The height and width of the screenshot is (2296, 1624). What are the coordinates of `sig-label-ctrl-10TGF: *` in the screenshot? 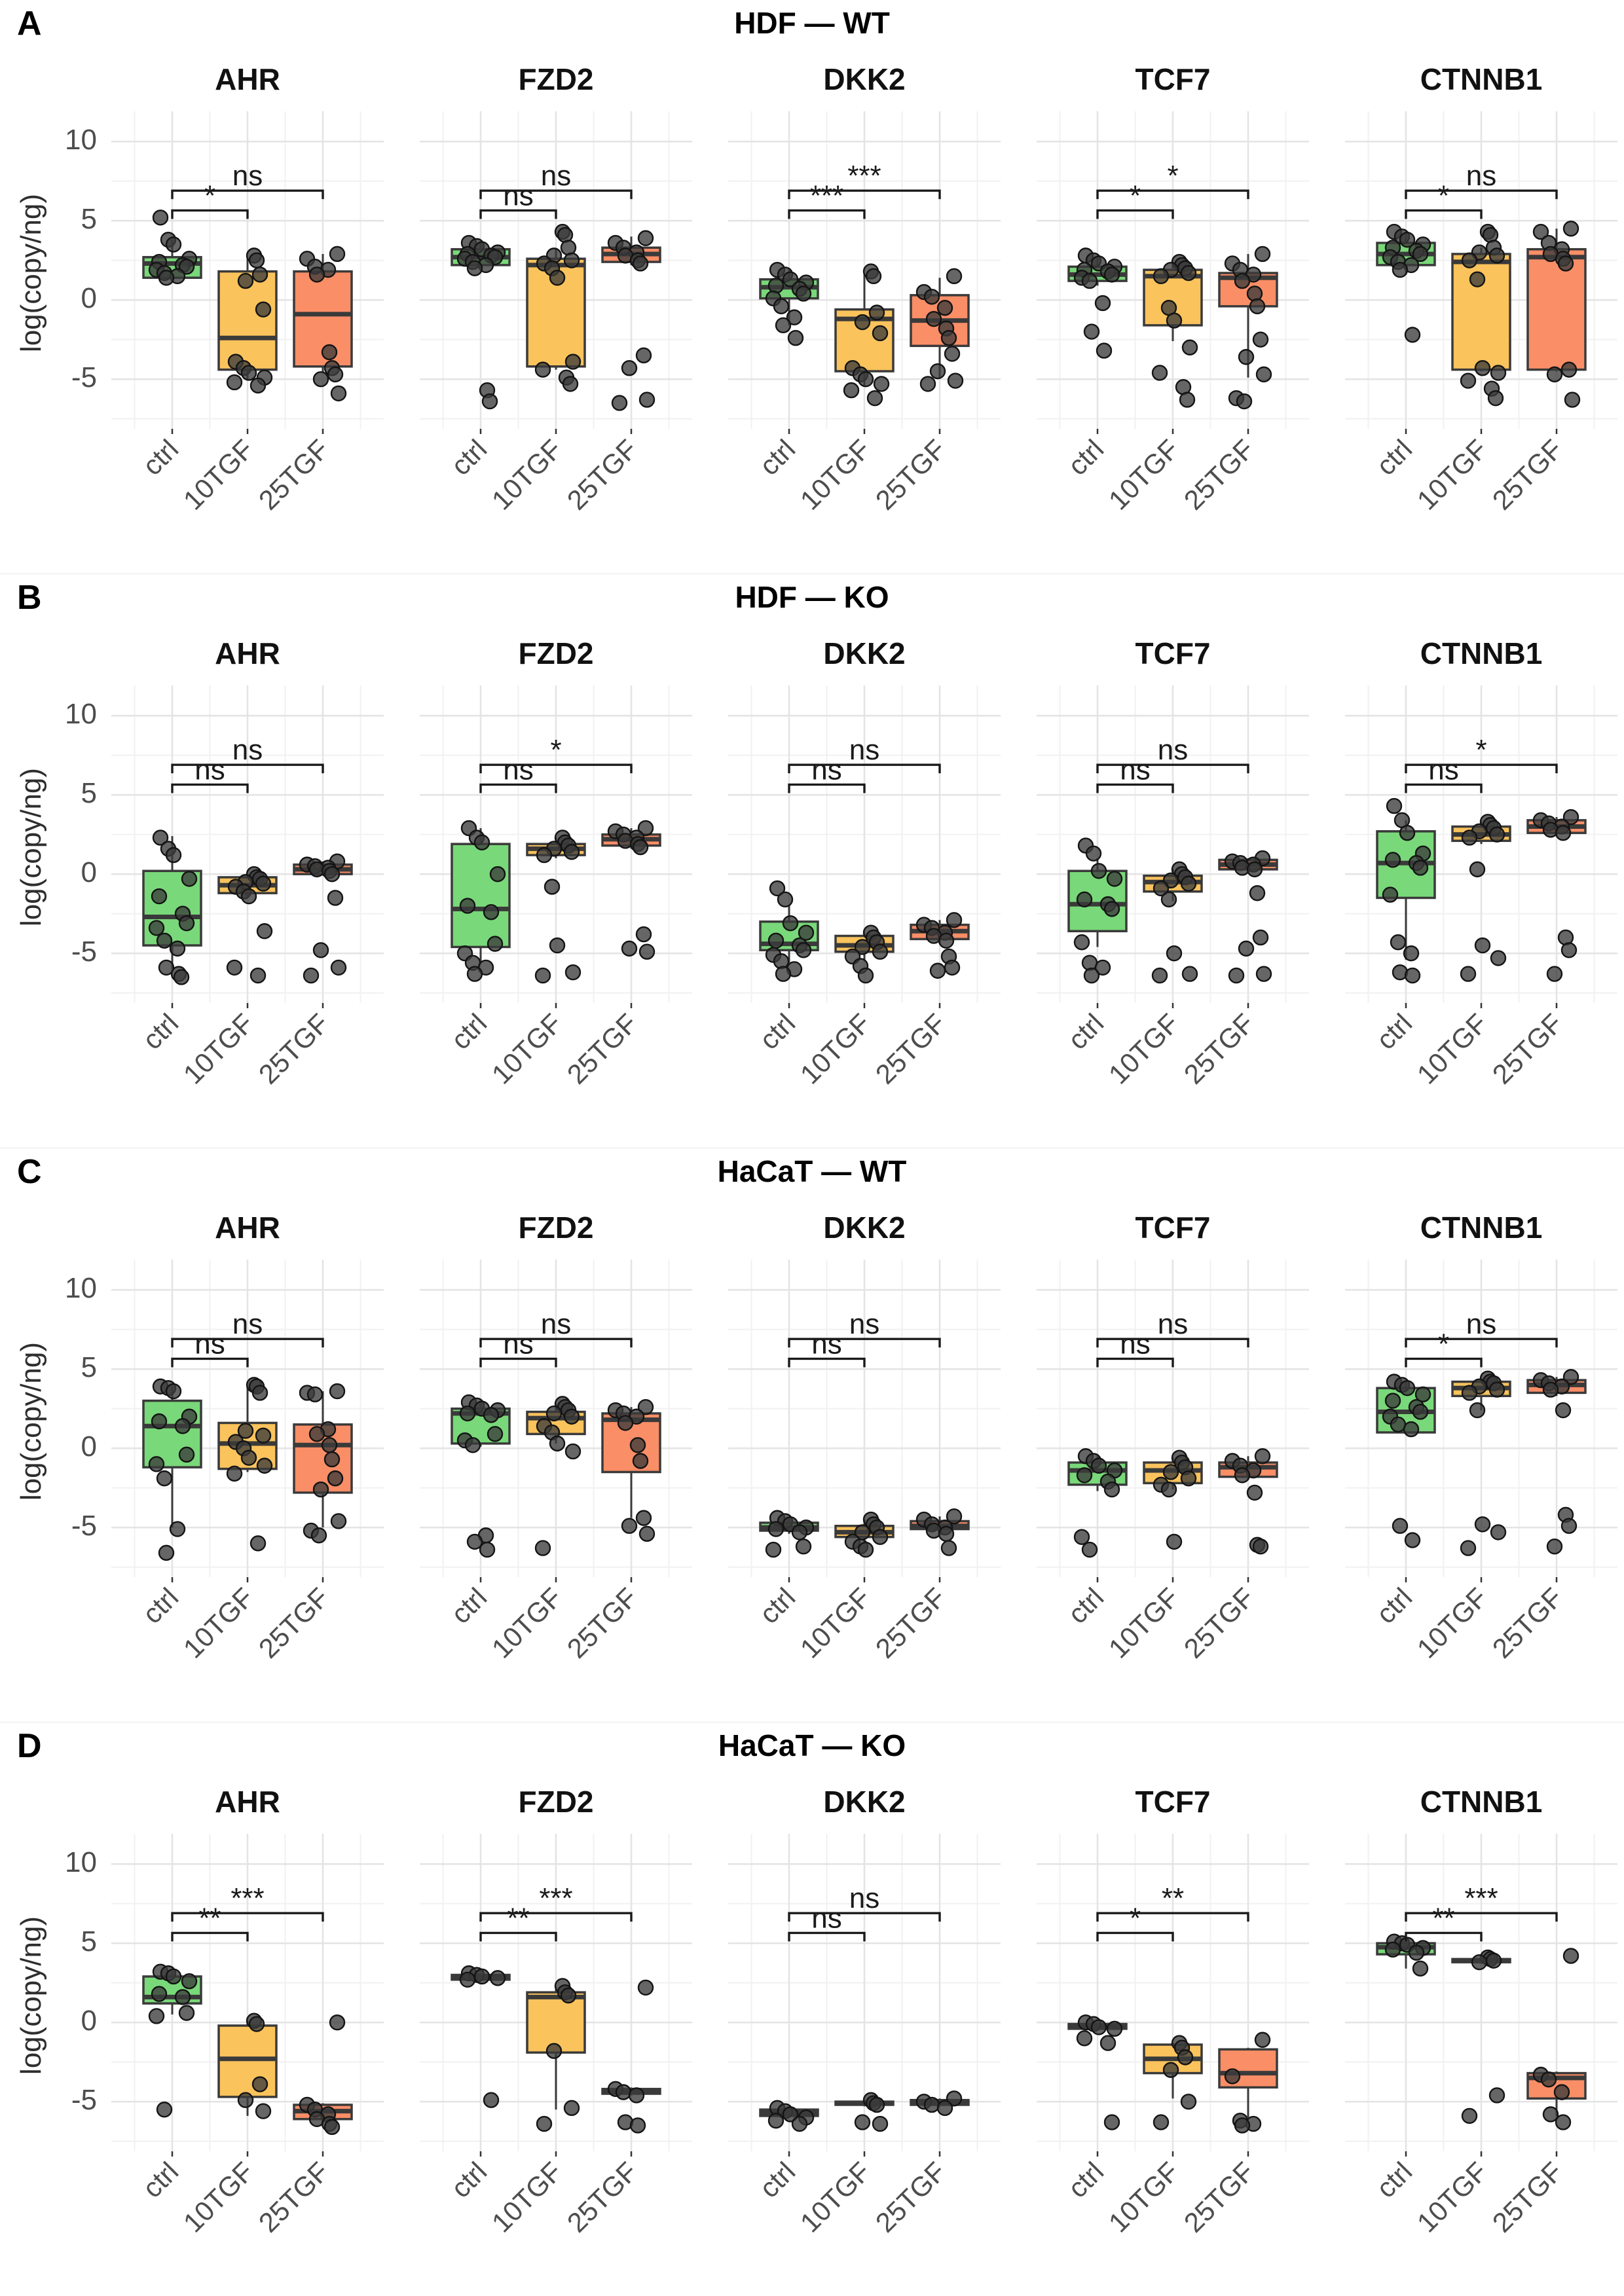 It's located at (1443, 195).